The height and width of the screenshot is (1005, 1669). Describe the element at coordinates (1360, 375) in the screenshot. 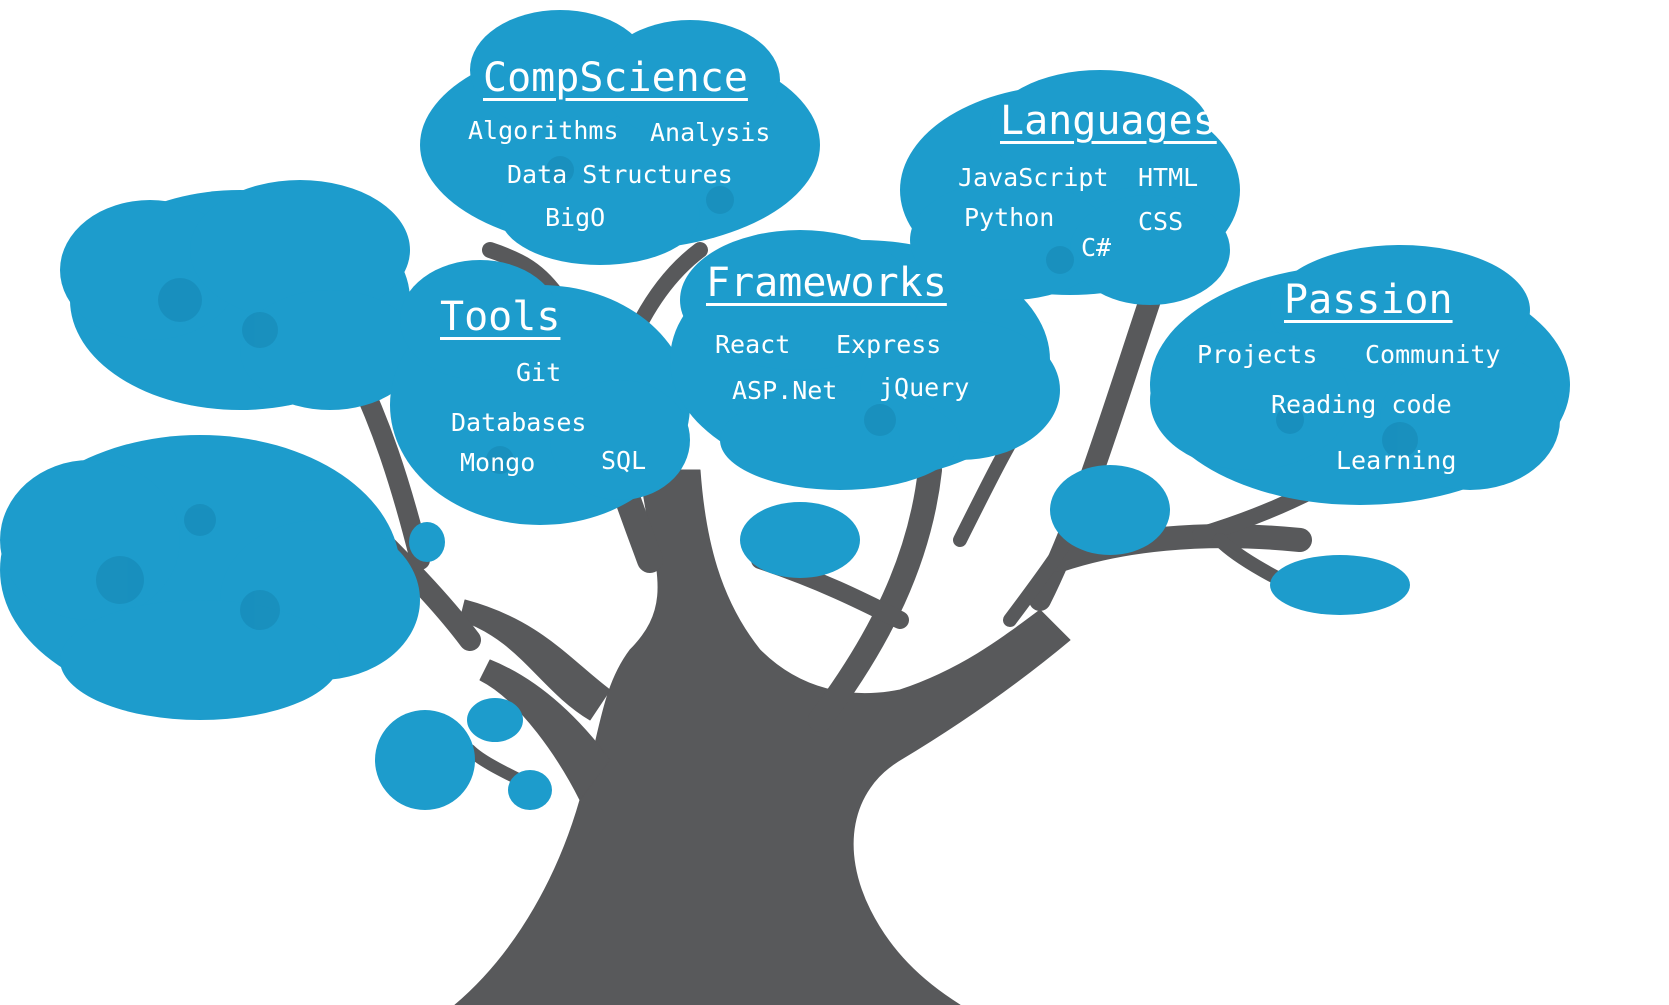

I see `canopy-passion` at that location.